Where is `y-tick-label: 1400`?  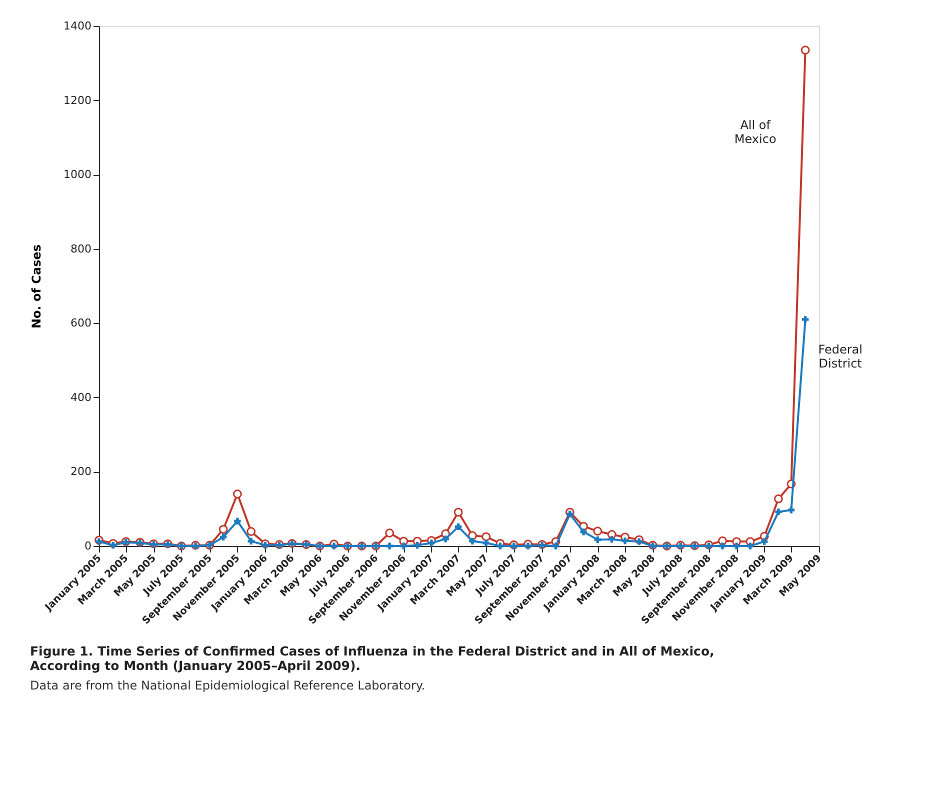 y-tick-label: 1400 is located at coordinates (78, 26).